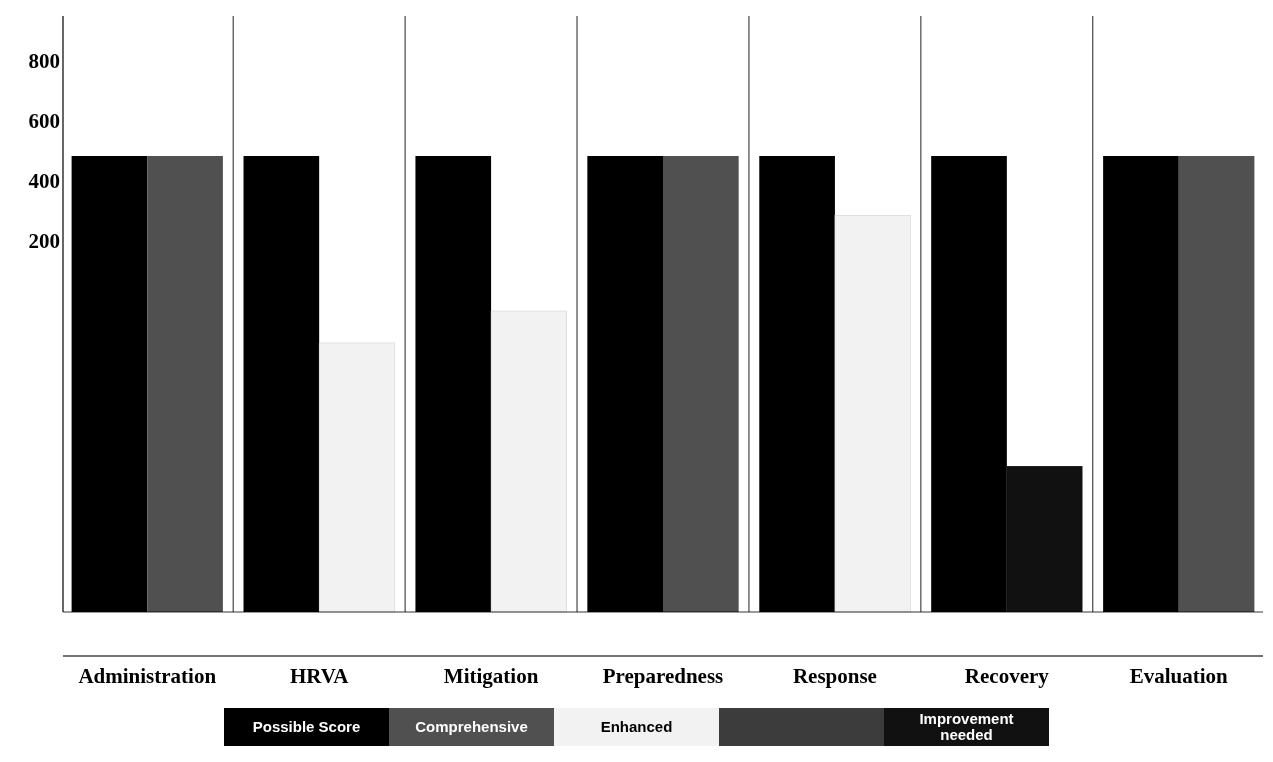  What do you see at coordinates (44, 61) in the screenshot?
I see `text: 800` at bounding box center [44, 61].